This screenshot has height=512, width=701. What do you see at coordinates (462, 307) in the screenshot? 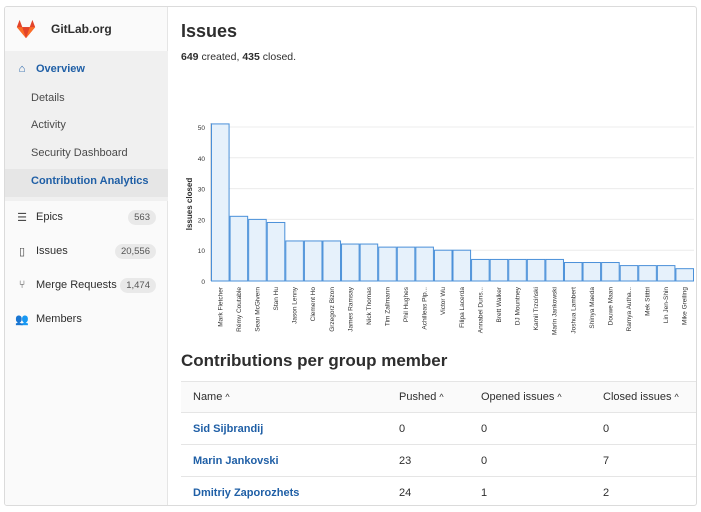
I see `x-tick-label: Filipa Lacerda` at bounding box center [462, 307].